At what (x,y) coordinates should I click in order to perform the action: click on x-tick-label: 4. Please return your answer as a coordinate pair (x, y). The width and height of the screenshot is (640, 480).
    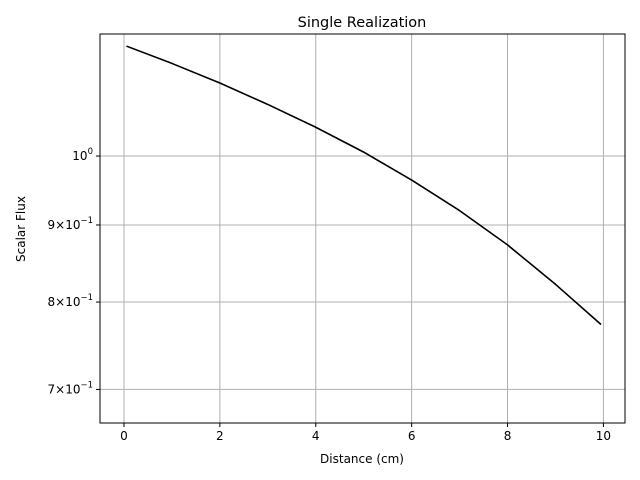
    Looking at the image, I should click on (316, 436).